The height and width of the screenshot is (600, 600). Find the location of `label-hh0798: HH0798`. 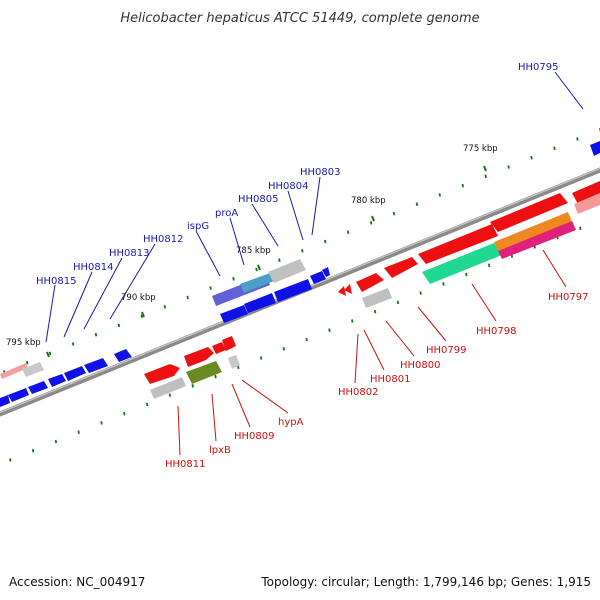

label-hh0798: HH0798 is located at coordinates (496, 331).